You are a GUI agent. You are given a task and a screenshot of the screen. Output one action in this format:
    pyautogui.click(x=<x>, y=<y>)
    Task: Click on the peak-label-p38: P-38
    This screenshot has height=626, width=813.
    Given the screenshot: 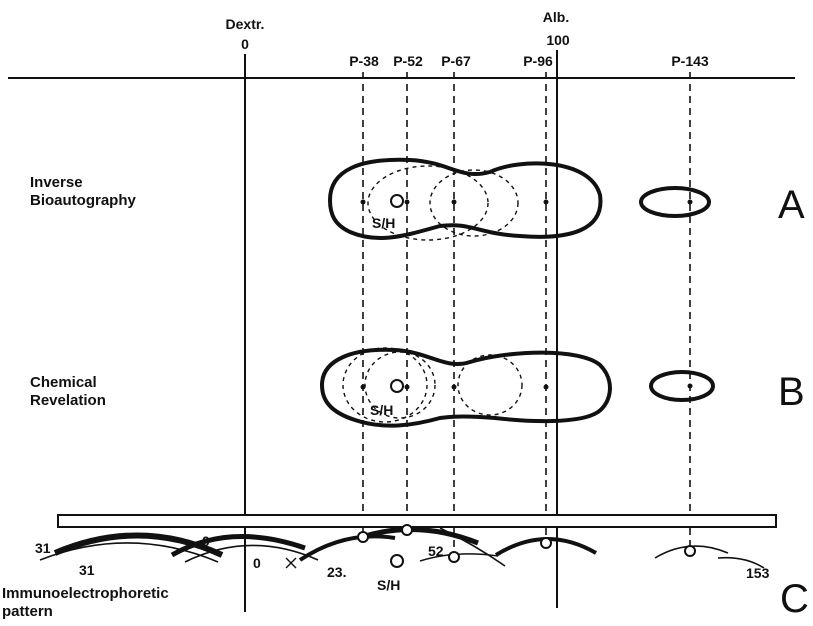 What is the action you would take?
    pyautogui.click(x=364, y=61)
    